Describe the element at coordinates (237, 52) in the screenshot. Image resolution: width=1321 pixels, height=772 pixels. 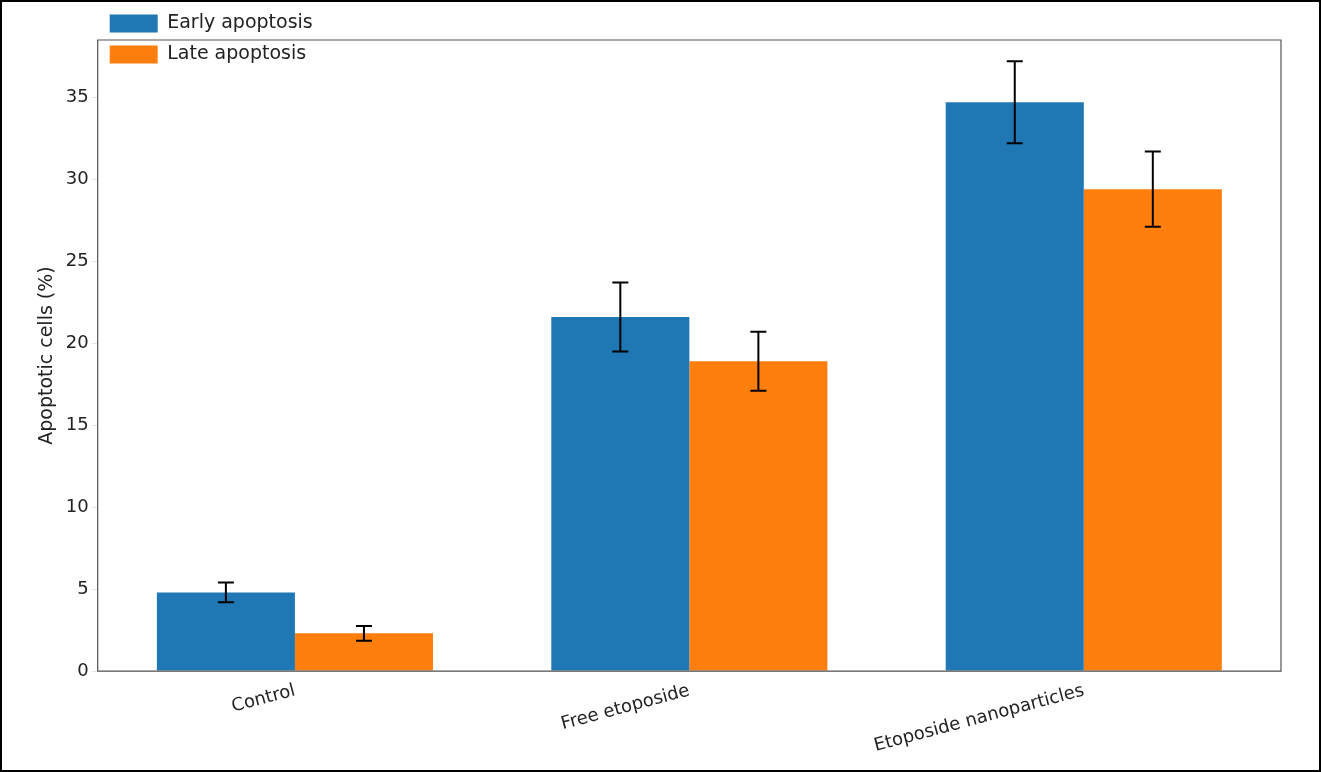
I see `legend-label: Late apoptosis` at that location.